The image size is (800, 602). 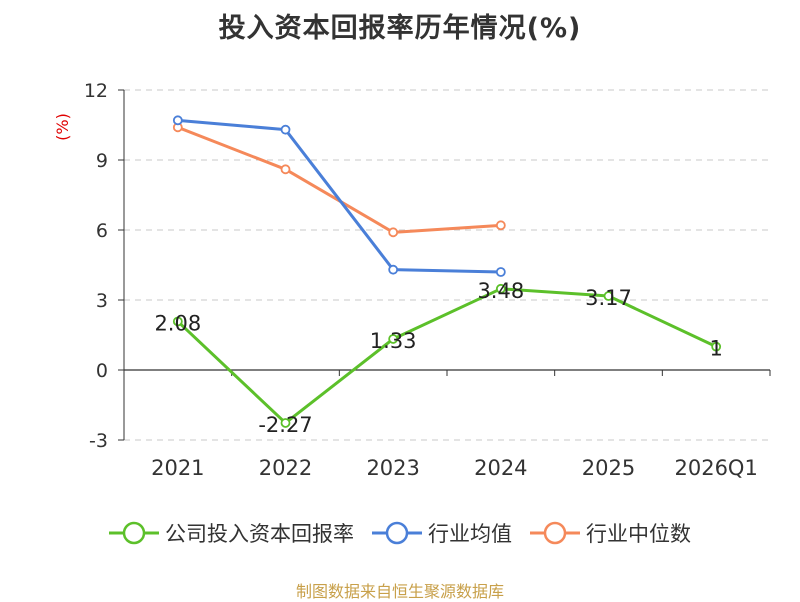 I want to click on legend-item-2: 行业中位数, so click(x=610, y=533).